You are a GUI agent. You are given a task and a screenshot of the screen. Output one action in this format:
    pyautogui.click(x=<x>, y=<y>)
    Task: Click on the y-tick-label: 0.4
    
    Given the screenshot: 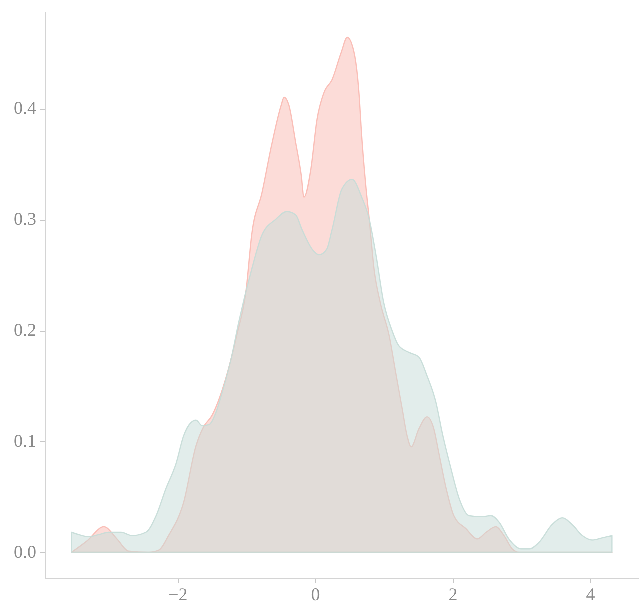 What is the action you would take?
    pyautogui.click(x=25, y=108)
    